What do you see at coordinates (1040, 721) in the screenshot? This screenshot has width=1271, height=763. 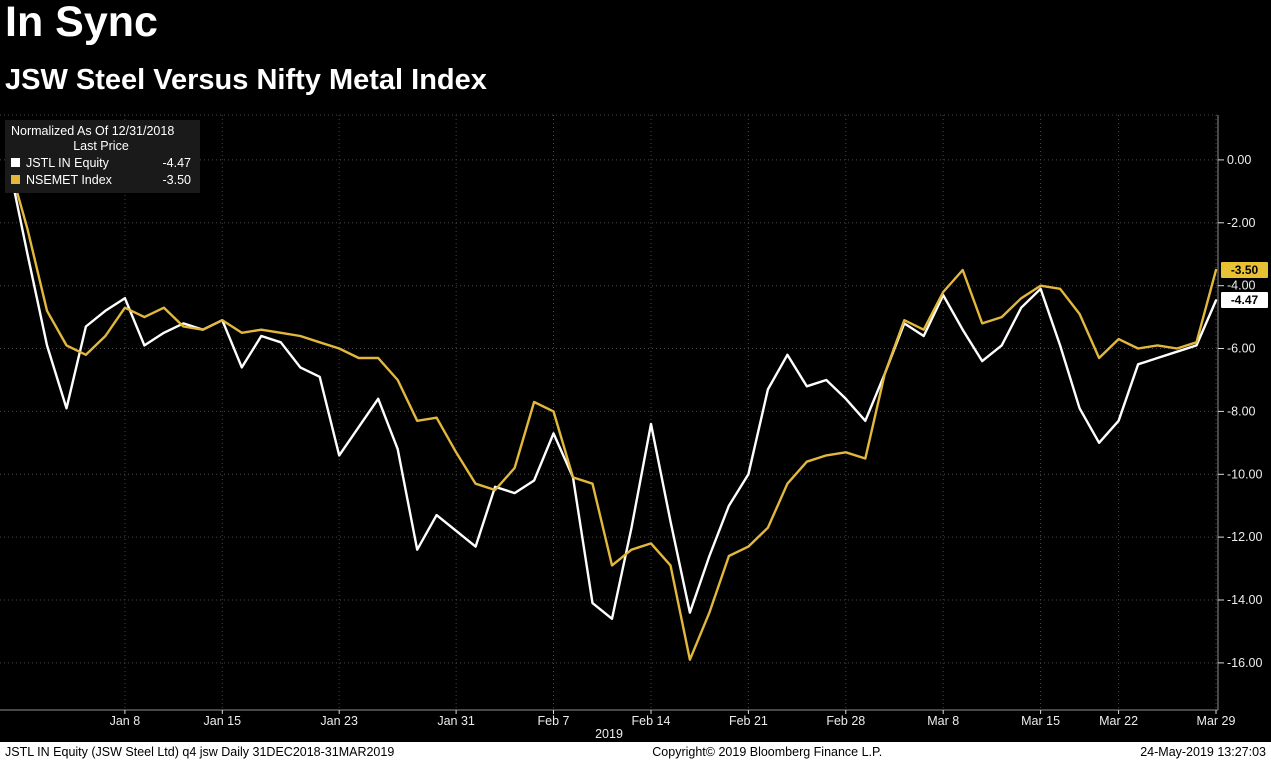 I see `svg-text: Mar 15` at bounding box center [1040, 721].